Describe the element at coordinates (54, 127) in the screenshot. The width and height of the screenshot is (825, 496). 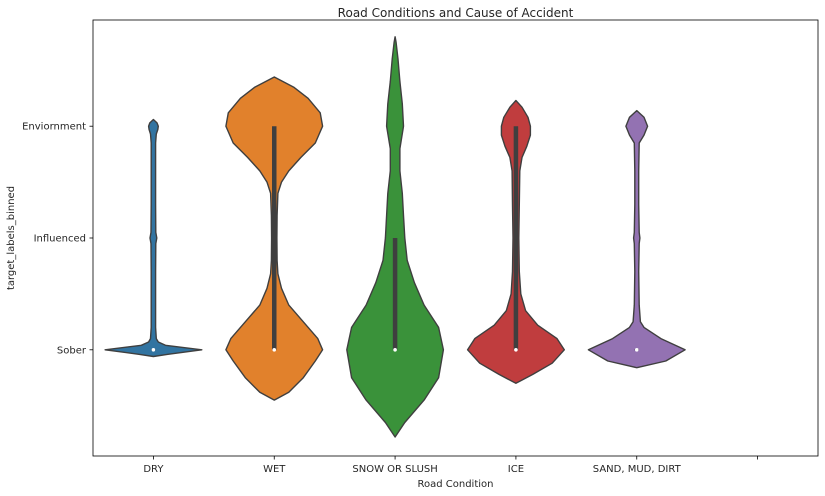
I see `y-tick-label: Enviornment` at that location.